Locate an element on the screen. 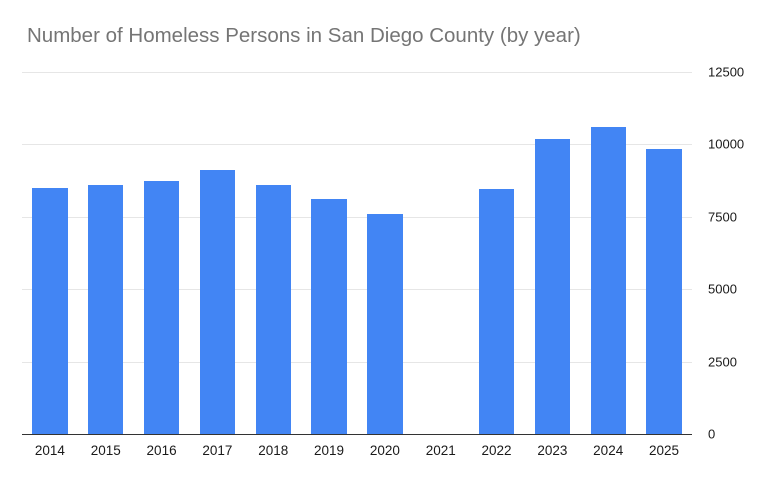  y-tick-label: 0 is located at coordinates (712, 434).